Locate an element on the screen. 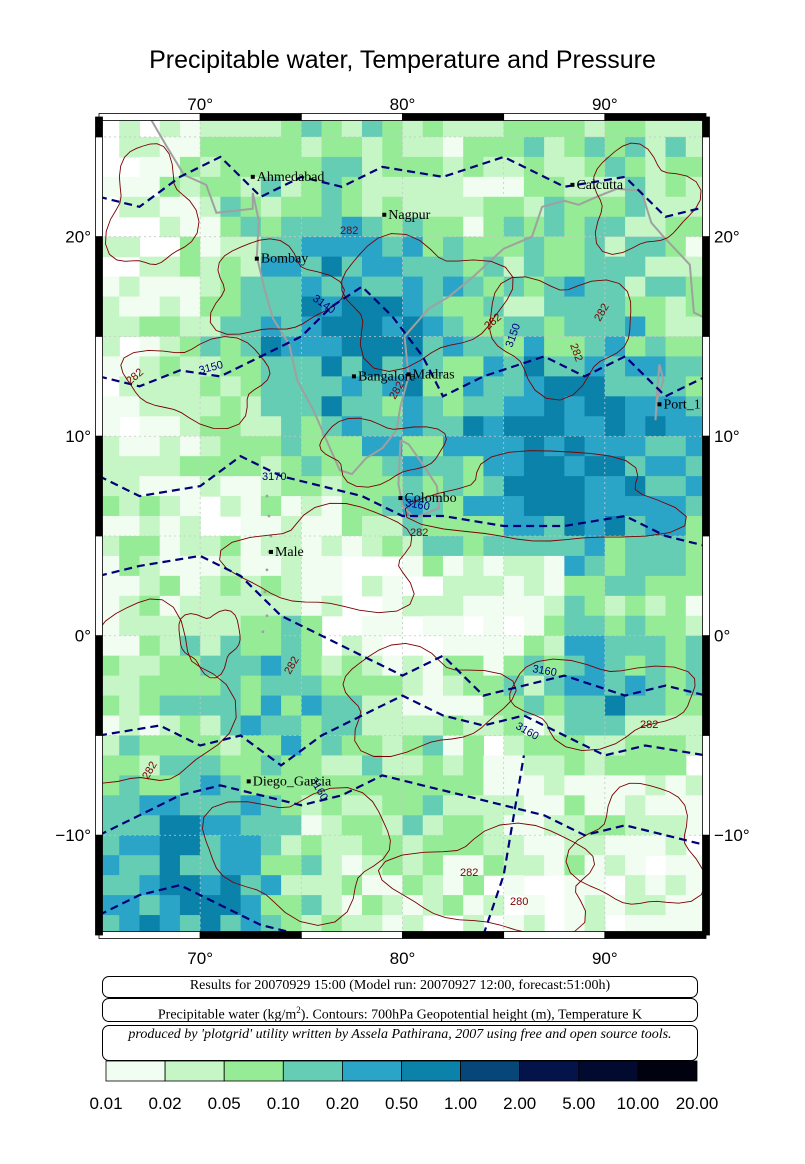 The image size is (805, 1164). geopotential-label: 3160 is located at coordinates (417, 505).